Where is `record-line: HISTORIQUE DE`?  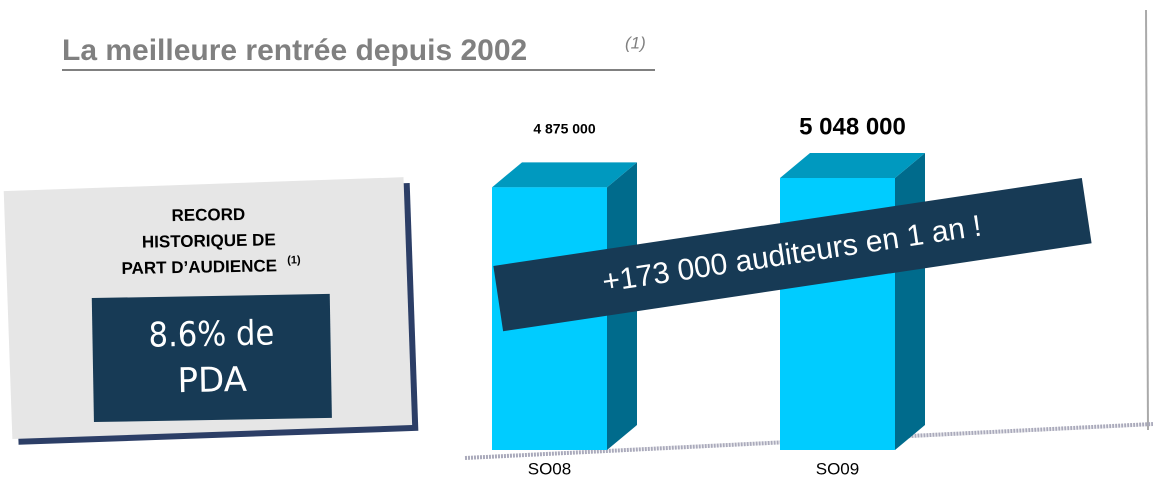 record-line: HISTORIQUE DE is located at coordinates (209, 240).